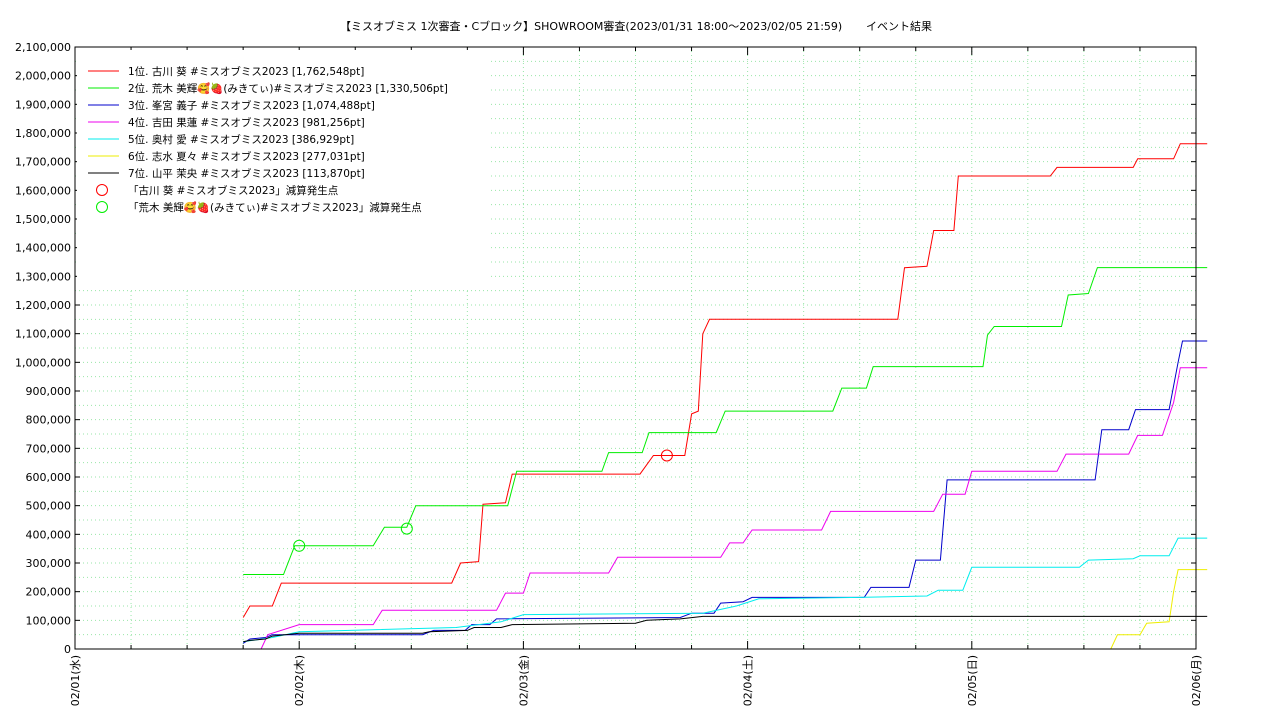 This screenshot has height=720, width=1280. I want to click on y-tick-label: 800,000, so click(49, 420).